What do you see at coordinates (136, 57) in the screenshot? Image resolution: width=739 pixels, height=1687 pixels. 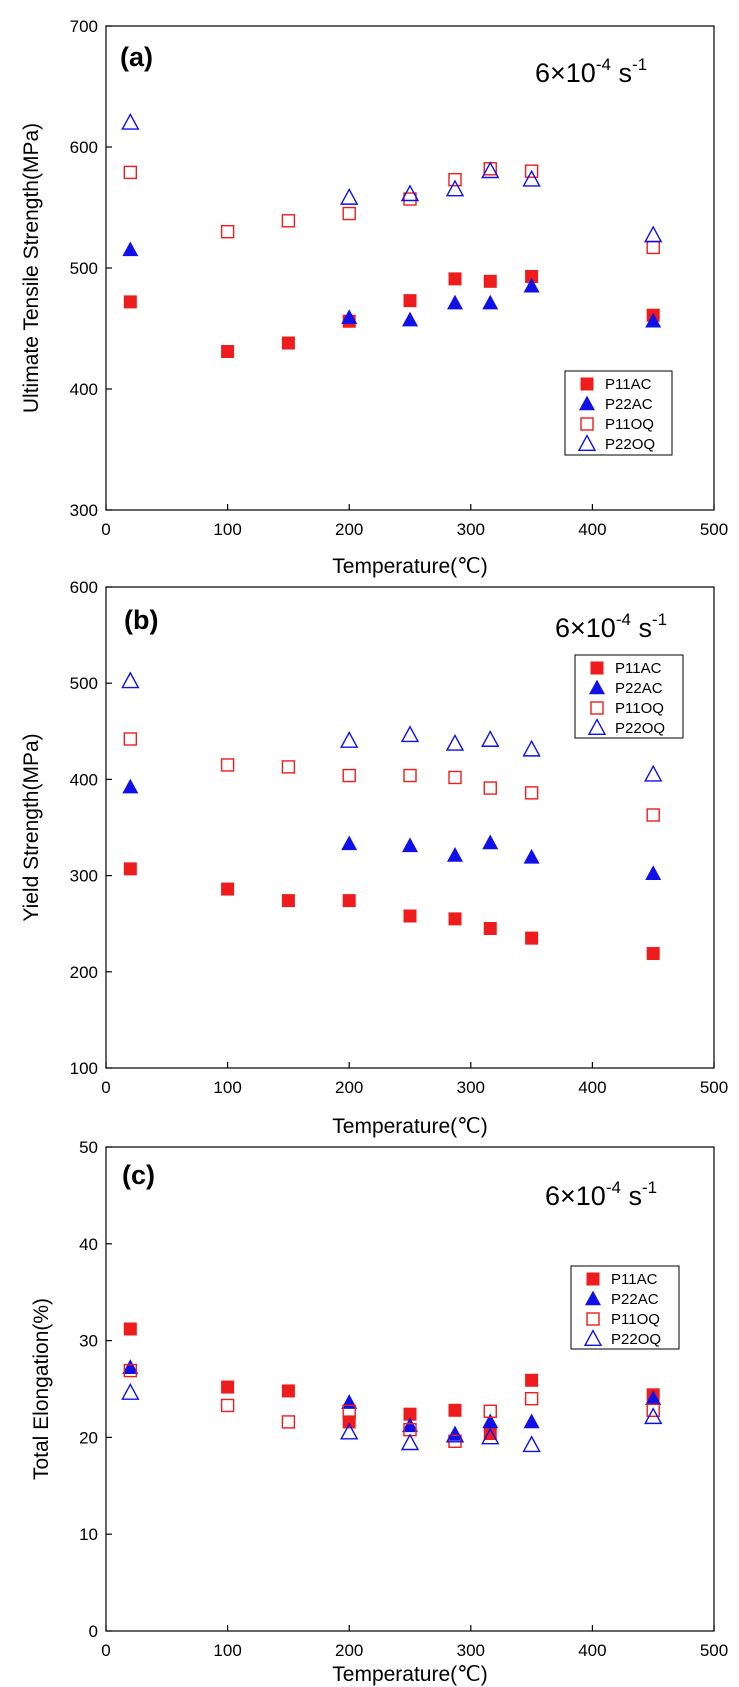 I see `panel-label: (a)` at bounding box center [136, 57].